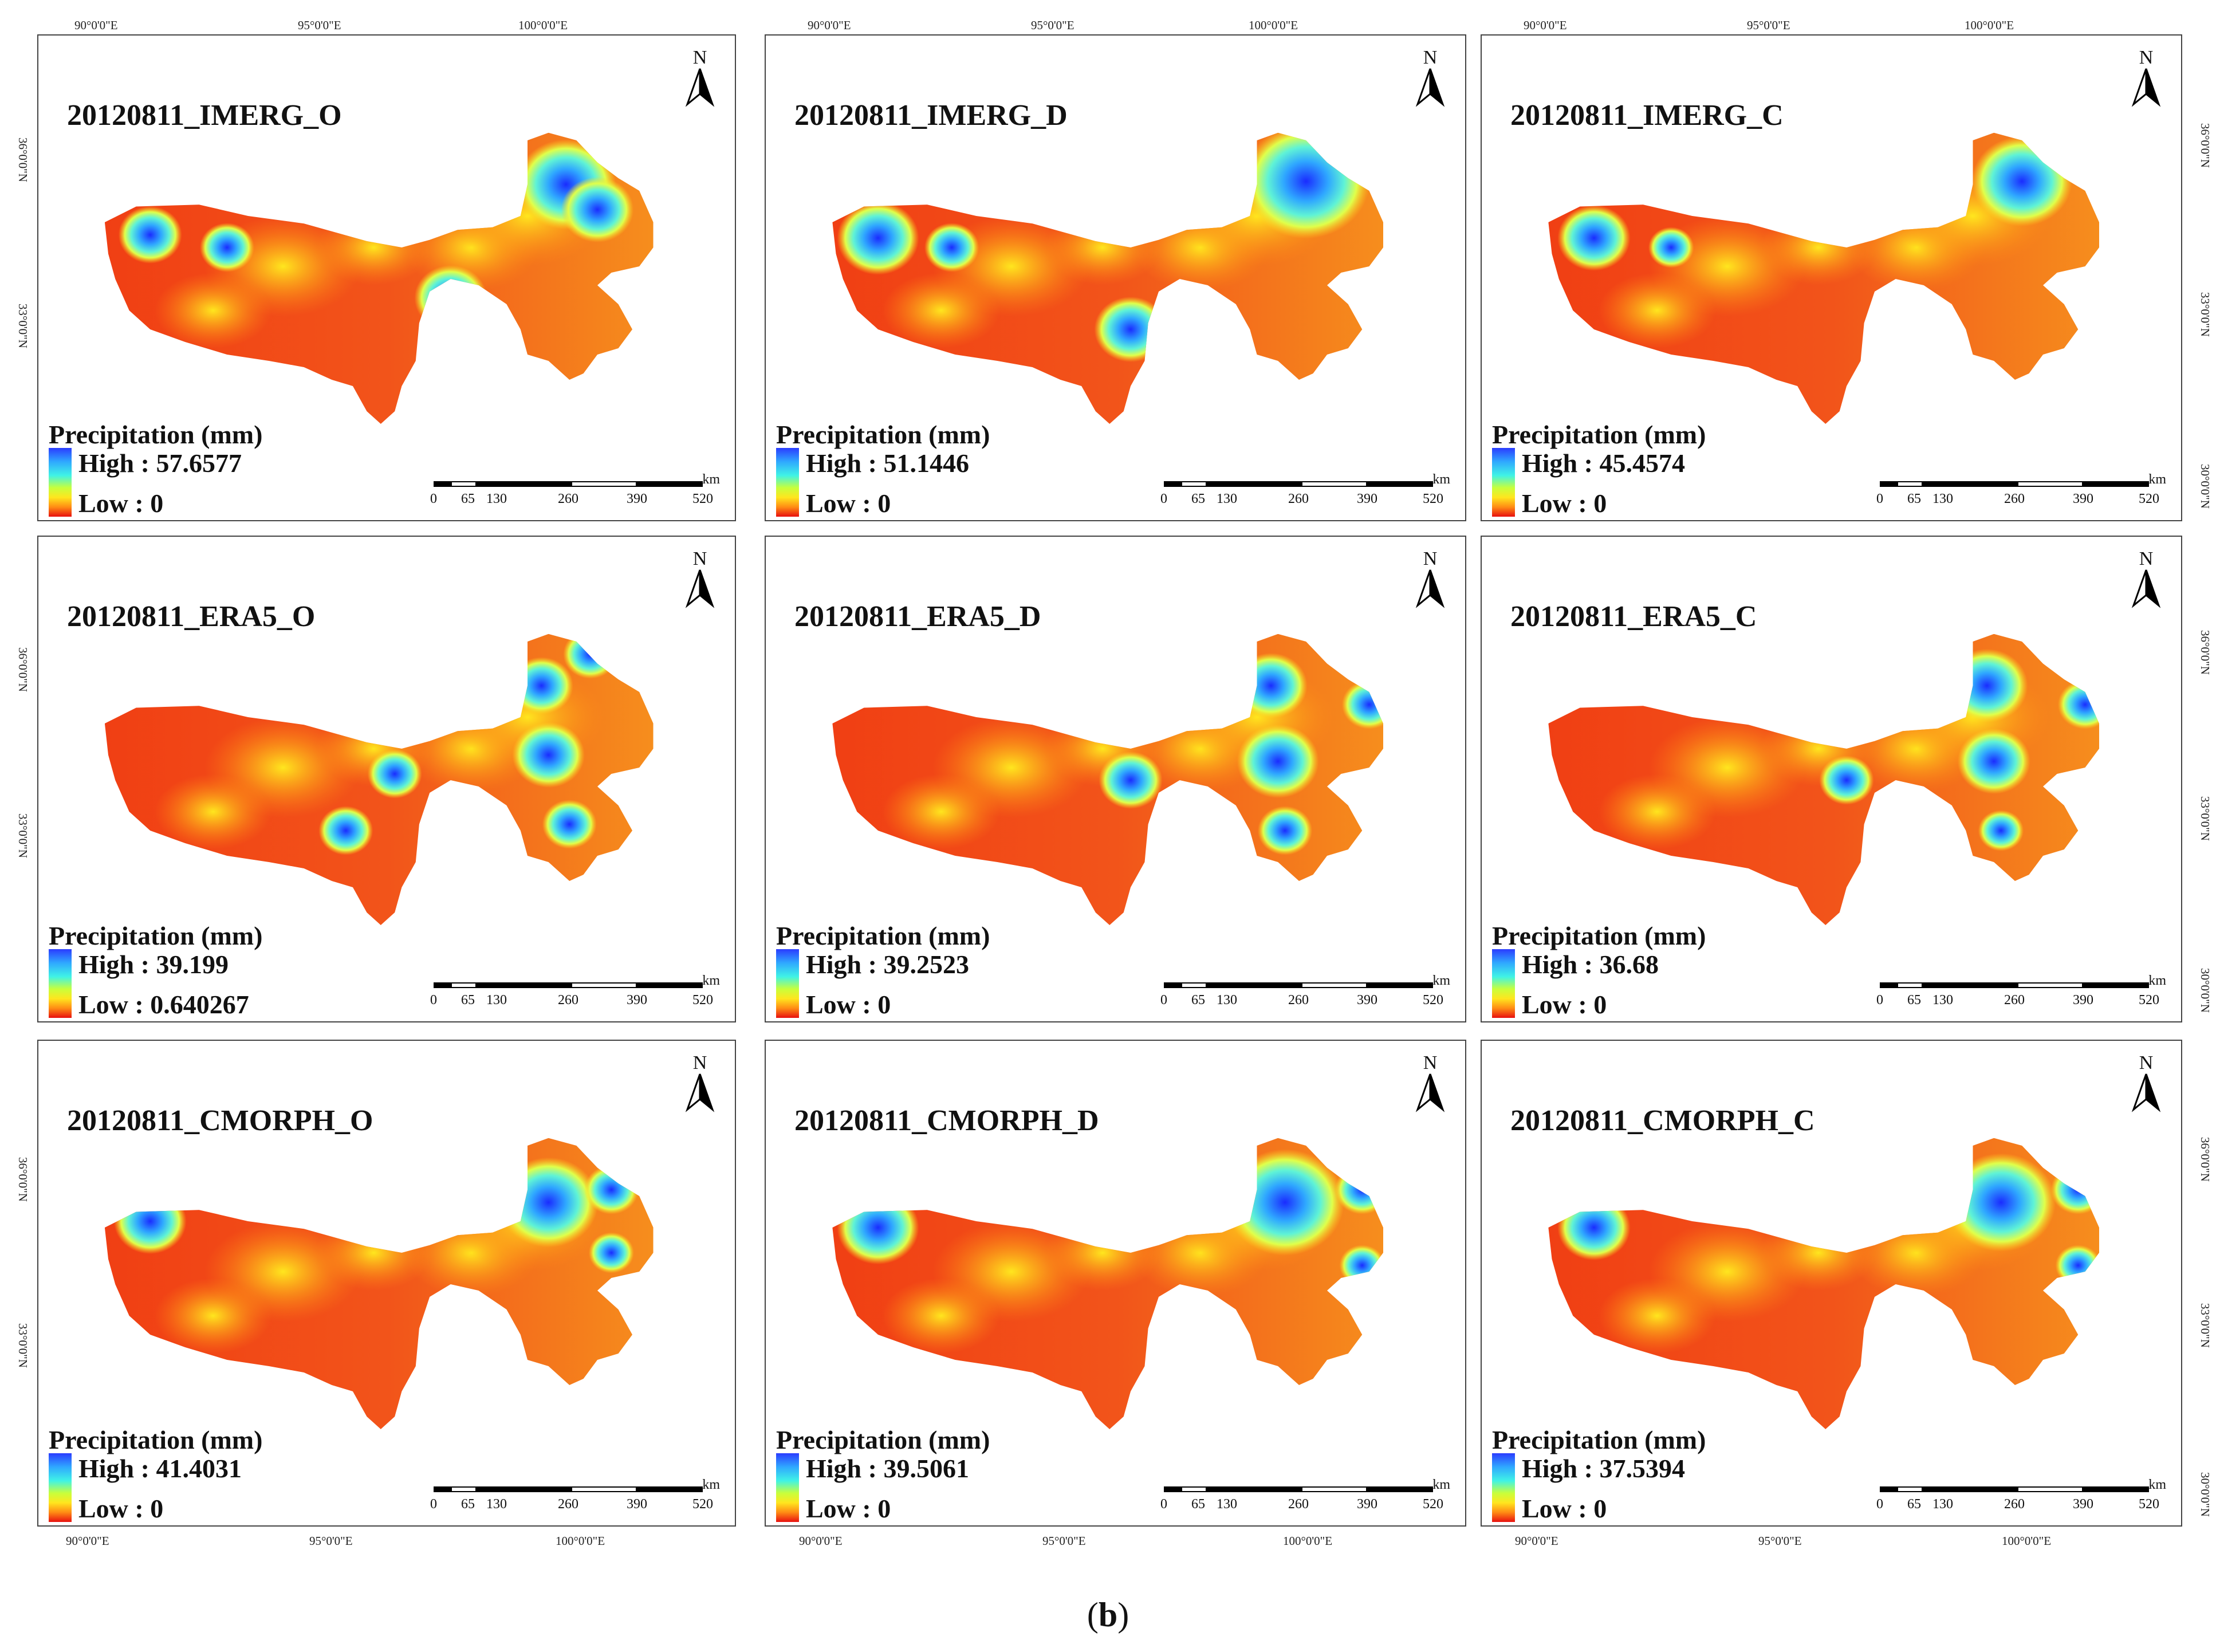  What do you see at coordinates (2205, 314) in the screenshot?
I see `lat-label-right-2: 33°0'0"N` at bounding box center [2205, 314].